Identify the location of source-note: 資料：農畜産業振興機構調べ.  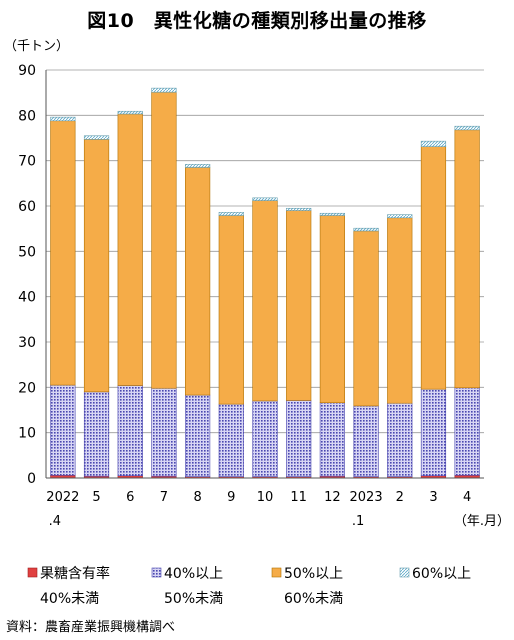
(91, 627).